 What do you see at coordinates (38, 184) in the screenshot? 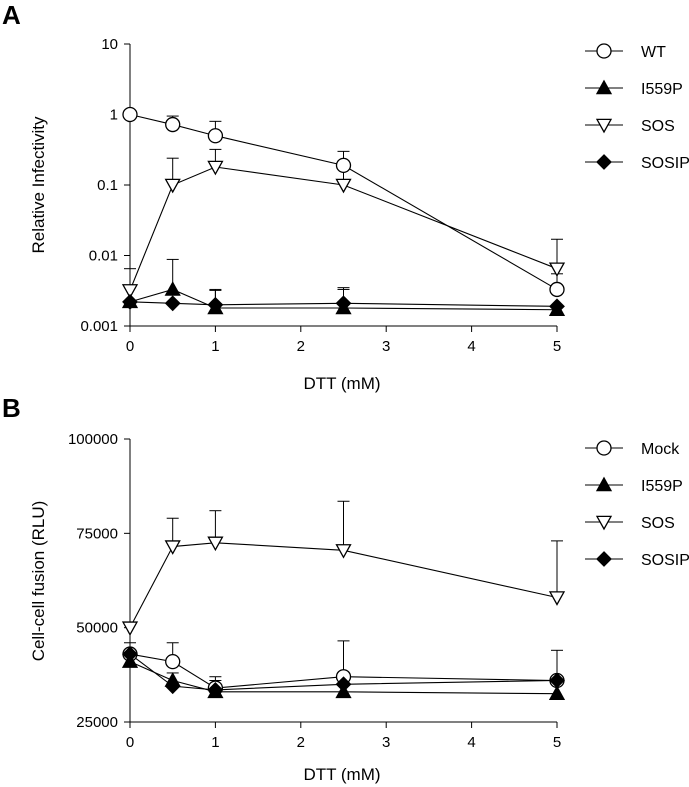
I see `y-axis-label-a: Relative Infectivity` at bounding box center [38, 184].